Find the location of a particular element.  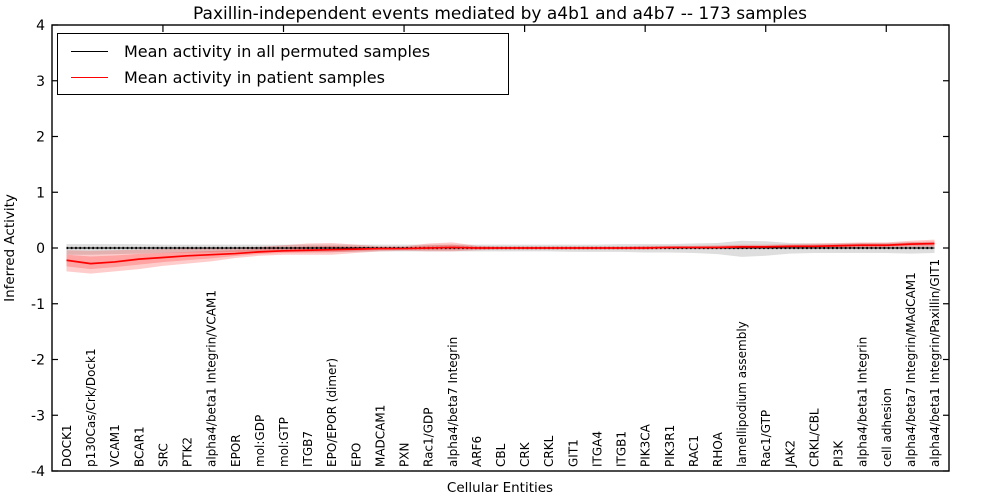

y-axis-label: Inferred Activity is located at coordinates (10, 248).